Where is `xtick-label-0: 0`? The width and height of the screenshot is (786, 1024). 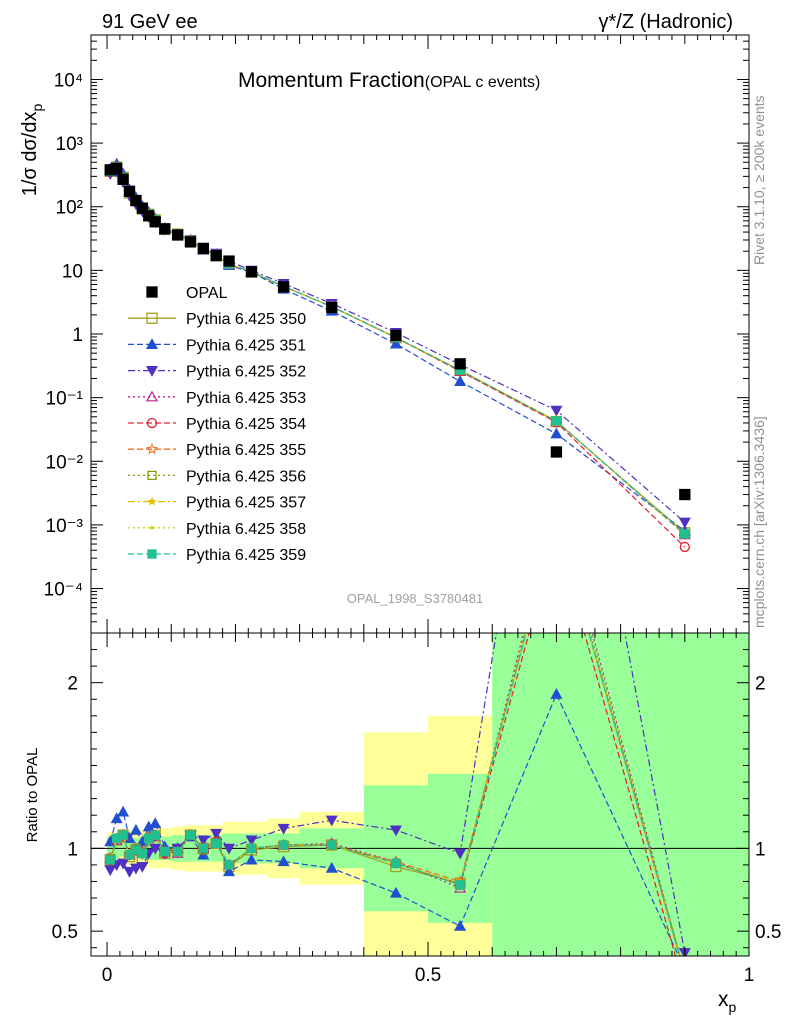
xtick-label-0: 0 is located at coordinates (107, 975).